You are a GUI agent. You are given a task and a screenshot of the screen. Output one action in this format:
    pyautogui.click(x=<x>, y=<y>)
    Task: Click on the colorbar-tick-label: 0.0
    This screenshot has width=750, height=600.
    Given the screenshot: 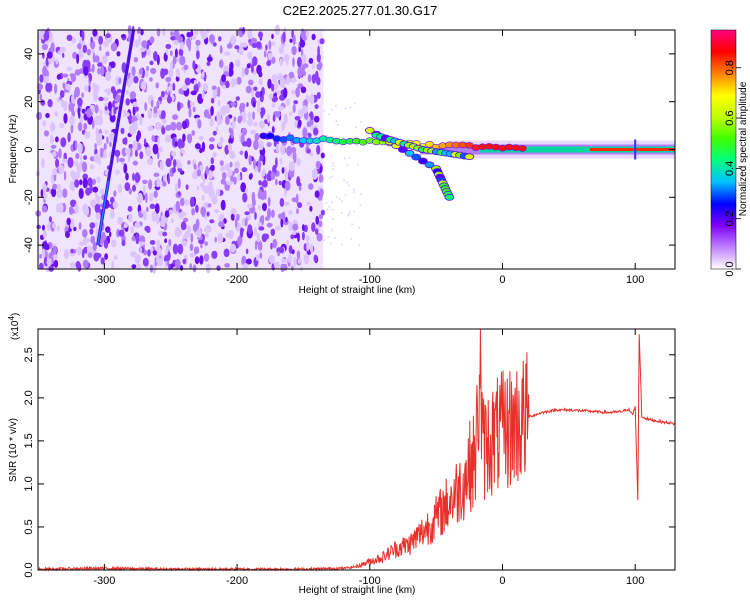 What is the action you would take?
    pyautogui.click(x=730, y=268)
    